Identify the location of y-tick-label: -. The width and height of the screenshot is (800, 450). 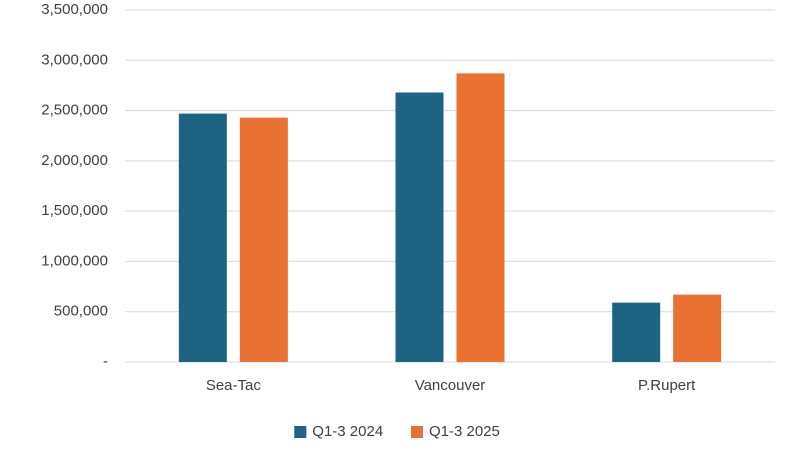
(105, 361).